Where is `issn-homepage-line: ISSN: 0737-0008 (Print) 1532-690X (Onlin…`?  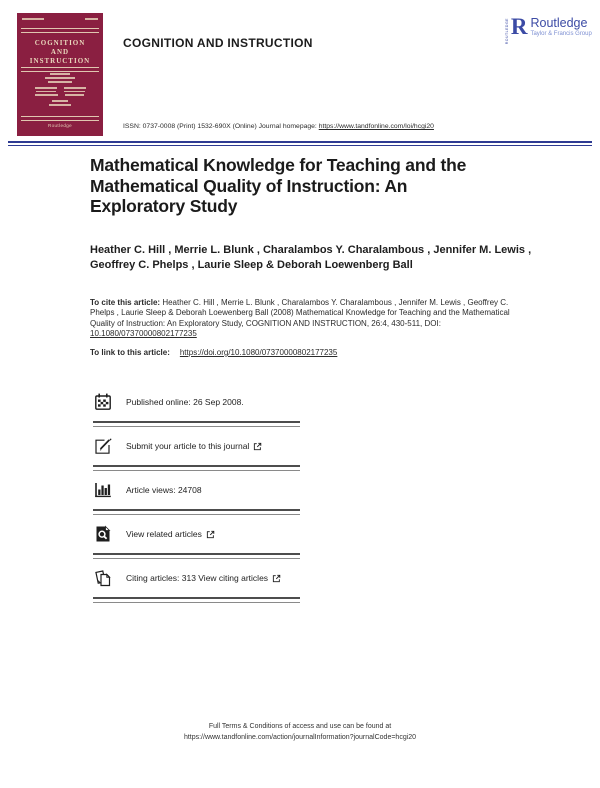
issn-homepage-line: ISSN: 0737-0008 (Print) 1532-690X (Onlin… is located at coordinates (278, 126).